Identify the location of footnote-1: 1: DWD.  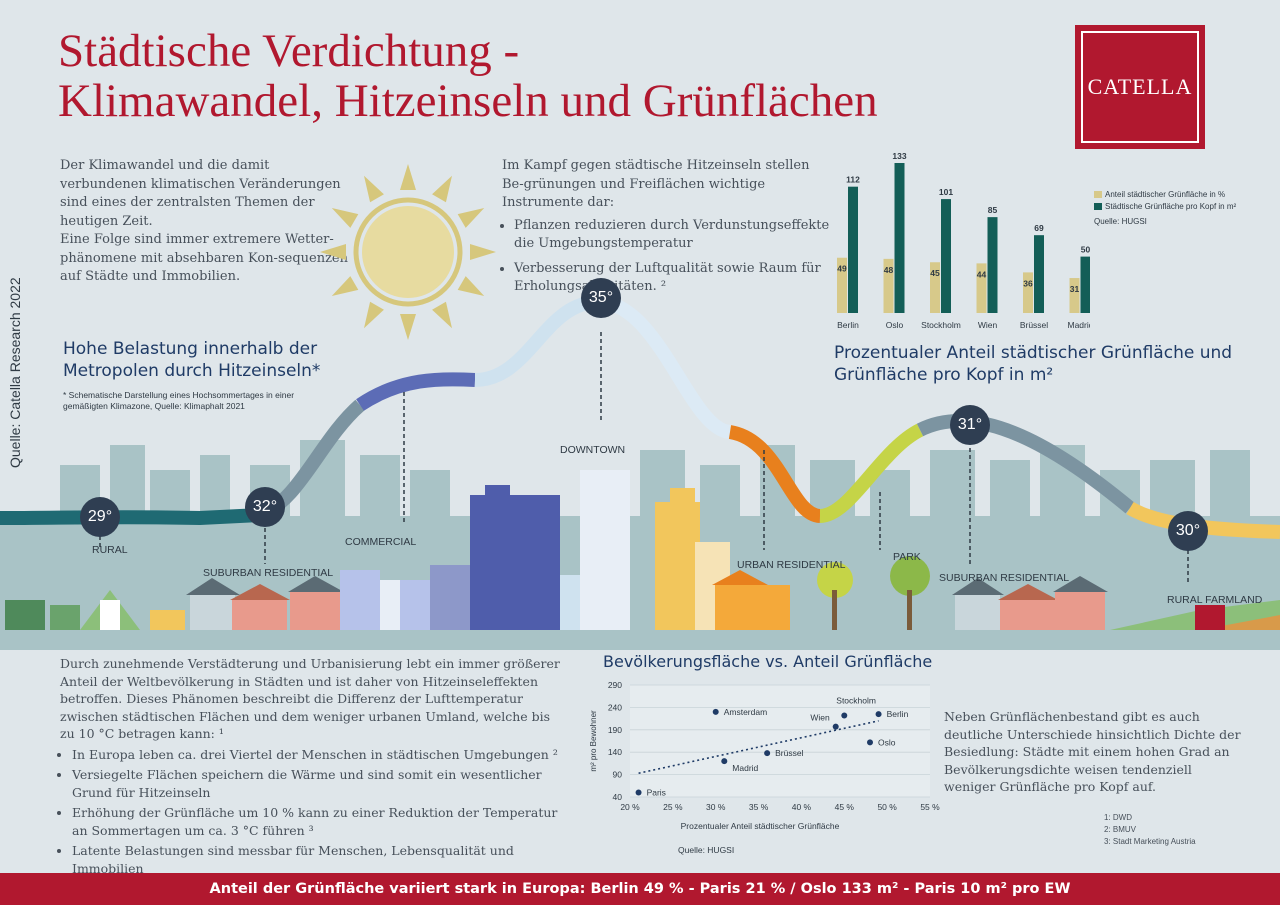
(1118, 817).